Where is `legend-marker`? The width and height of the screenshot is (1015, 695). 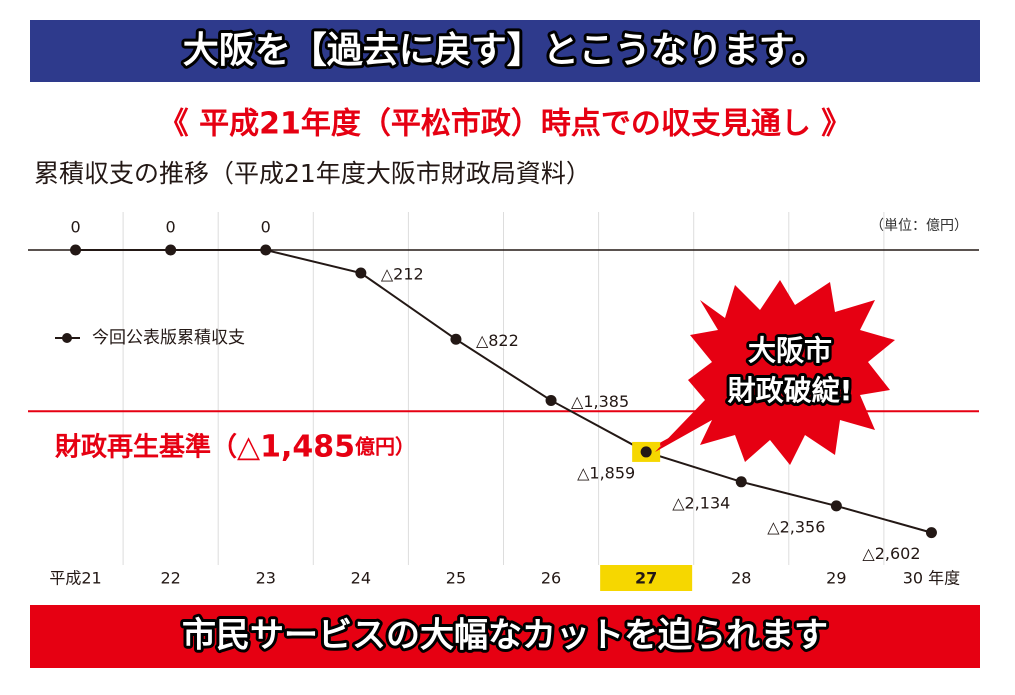 legend-marker is located at coordinates (67, 338).